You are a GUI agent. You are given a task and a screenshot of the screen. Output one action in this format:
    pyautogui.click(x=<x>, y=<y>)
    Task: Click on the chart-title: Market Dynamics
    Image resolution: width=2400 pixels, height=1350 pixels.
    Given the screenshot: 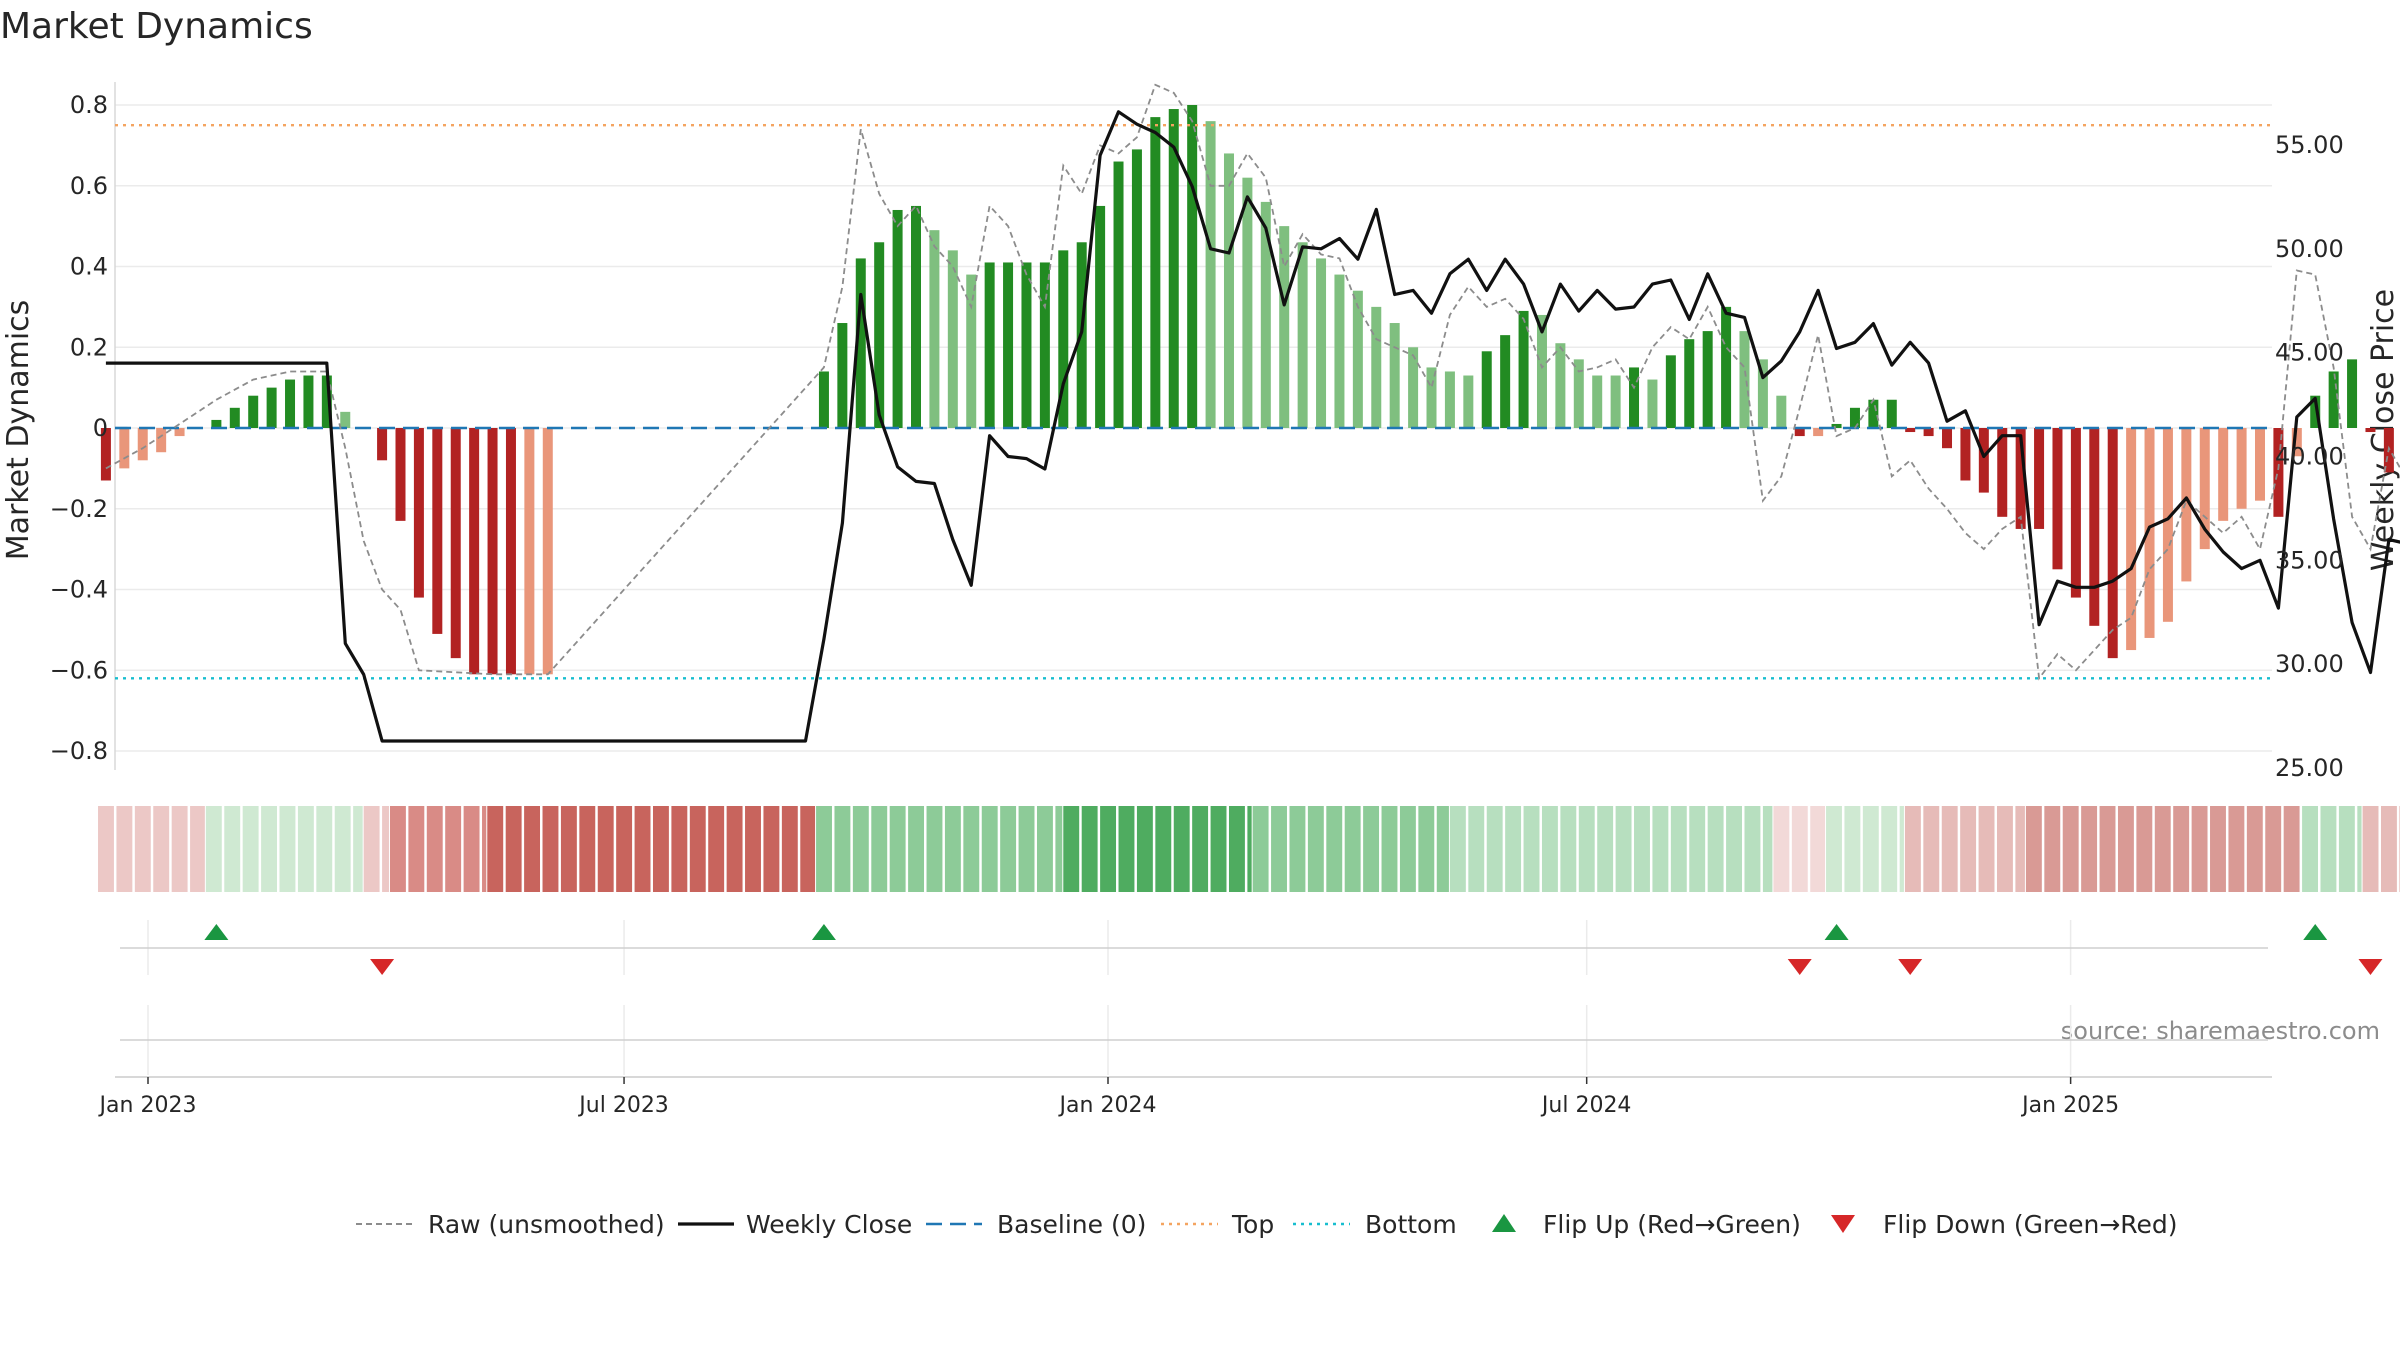 What is the action you would take?
    pyautogui.click(x=156, y=26)
    